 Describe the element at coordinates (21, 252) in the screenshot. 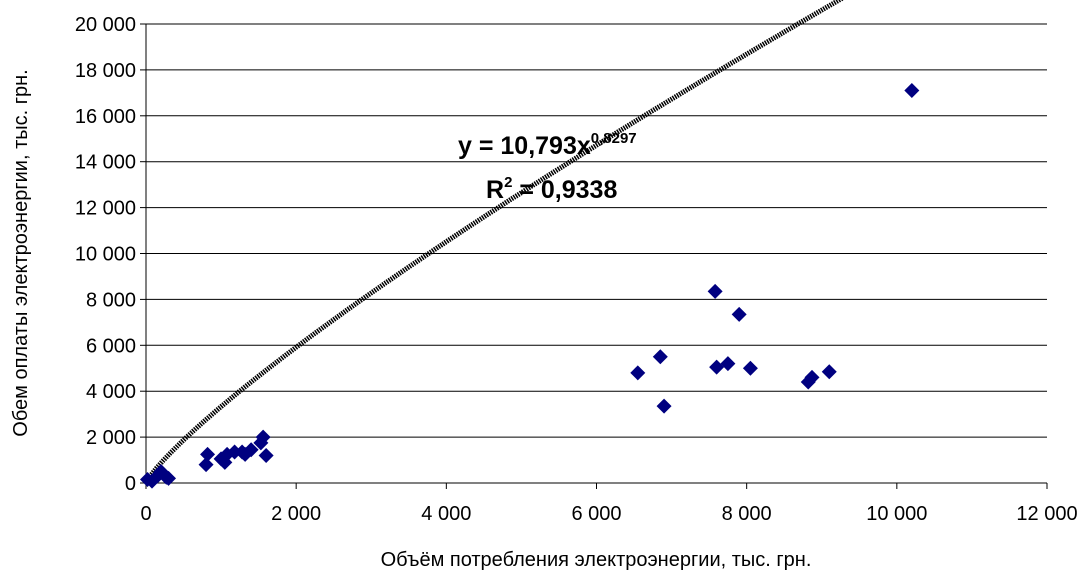

I see `y-axis-title: Обем оплаты электроэнергии, тыс. грн.` at that location.